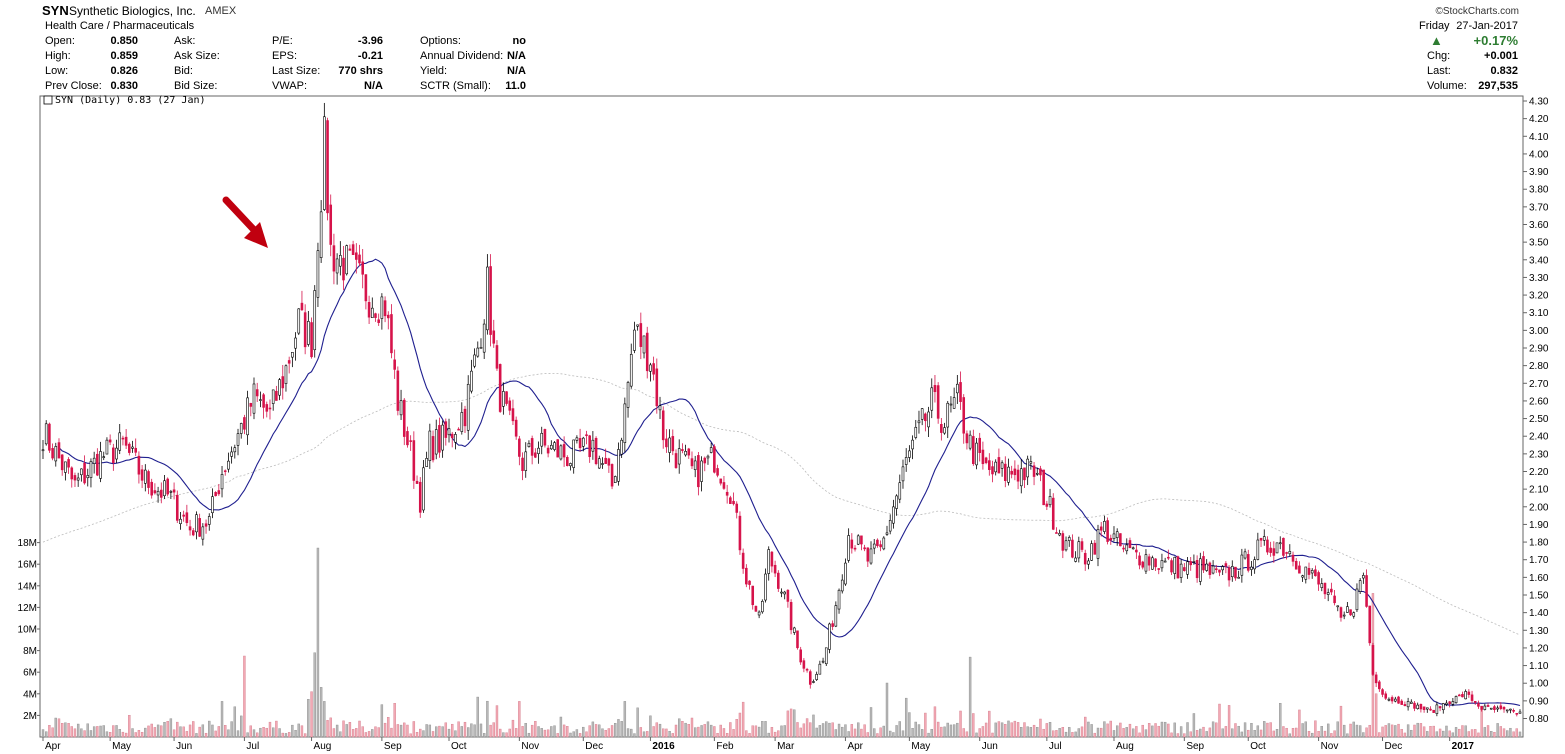 This screenshot has height=754, width=1565. What do you see at coordinates (57, 71) in the screenshot?
I see `field-label: Low:` at bounding box center [57, 71].